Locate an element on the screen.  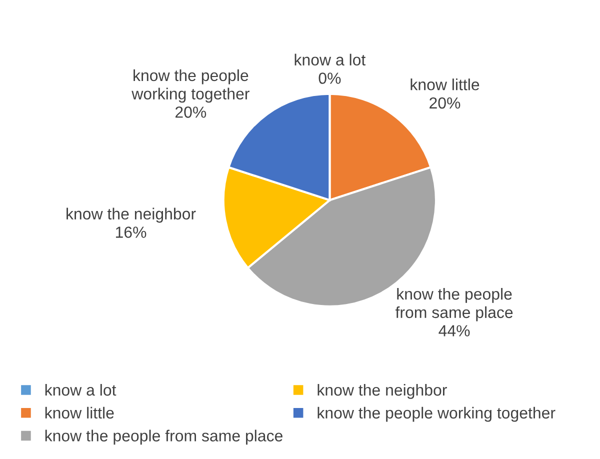
data-label: 16% is located at coordinates (131, 232).